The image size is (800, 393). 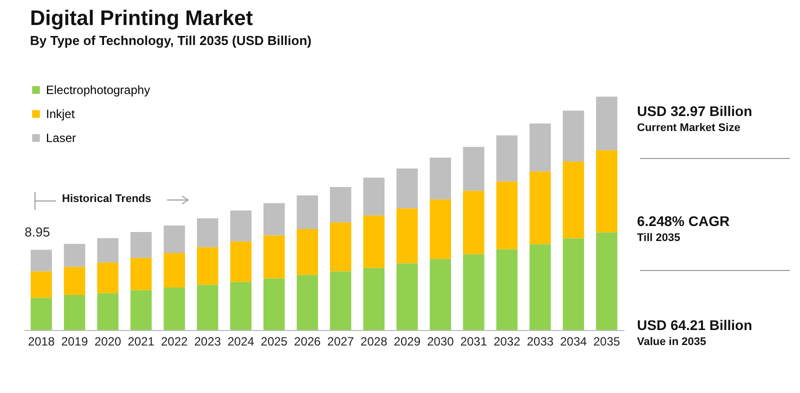 What do you see at coordinates (74, 341) in the screenshot?
I see `x-tick-label: 2019` at bounding box center [74, 341].